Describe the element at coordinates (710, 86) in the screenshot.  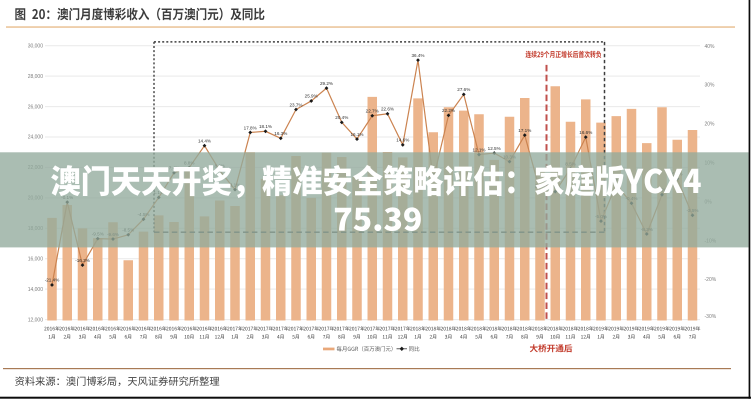
I see `svg-text: 30%` at that location.